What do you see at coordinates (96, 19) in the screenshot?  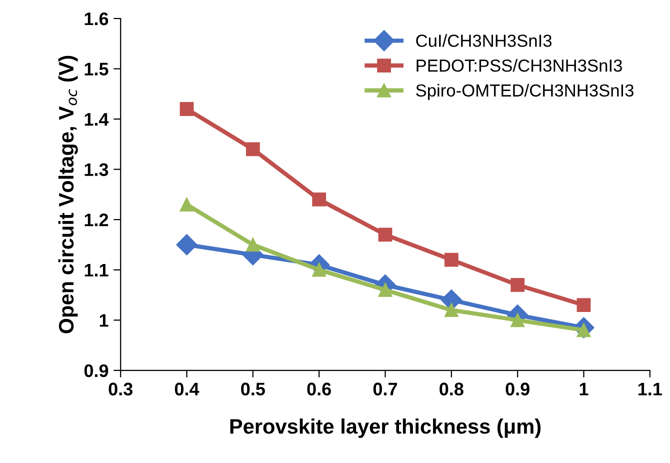 I see `y-tick-label: 1.6` at bounding box center [96, 19].